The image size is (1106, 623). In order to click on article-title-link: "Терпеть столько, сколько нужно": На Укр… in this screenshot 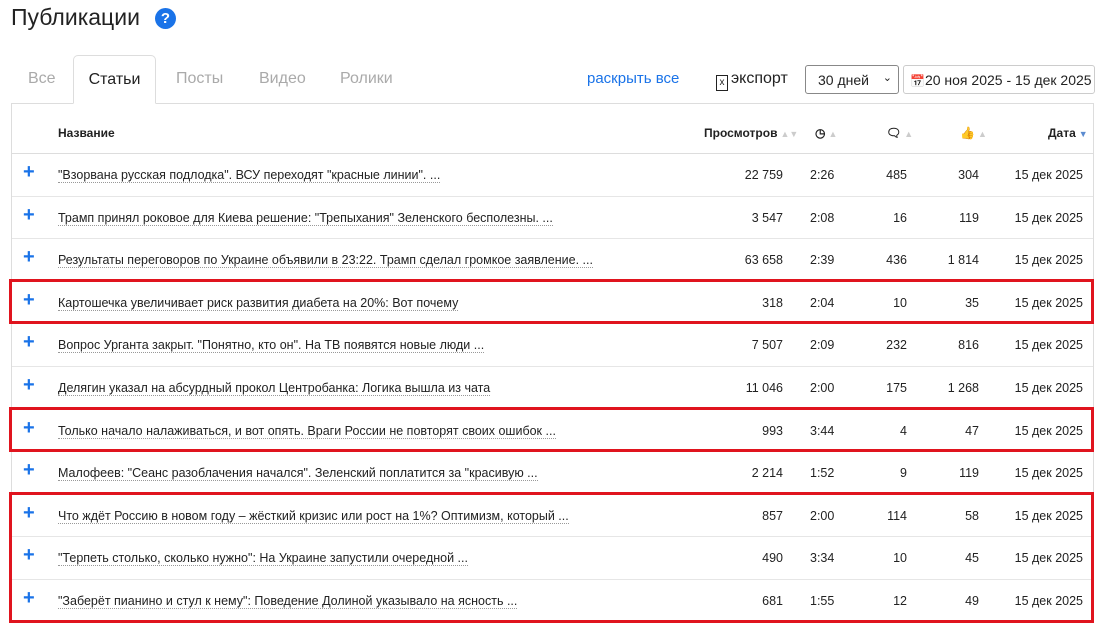, I will do `click(263, 559)`.